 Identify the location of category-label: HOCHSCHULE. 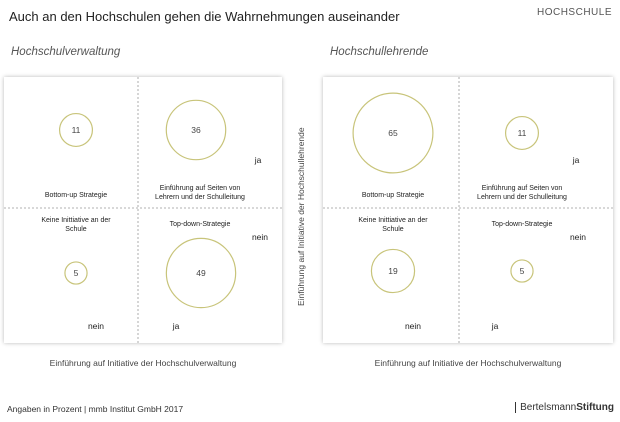
(574, 12).